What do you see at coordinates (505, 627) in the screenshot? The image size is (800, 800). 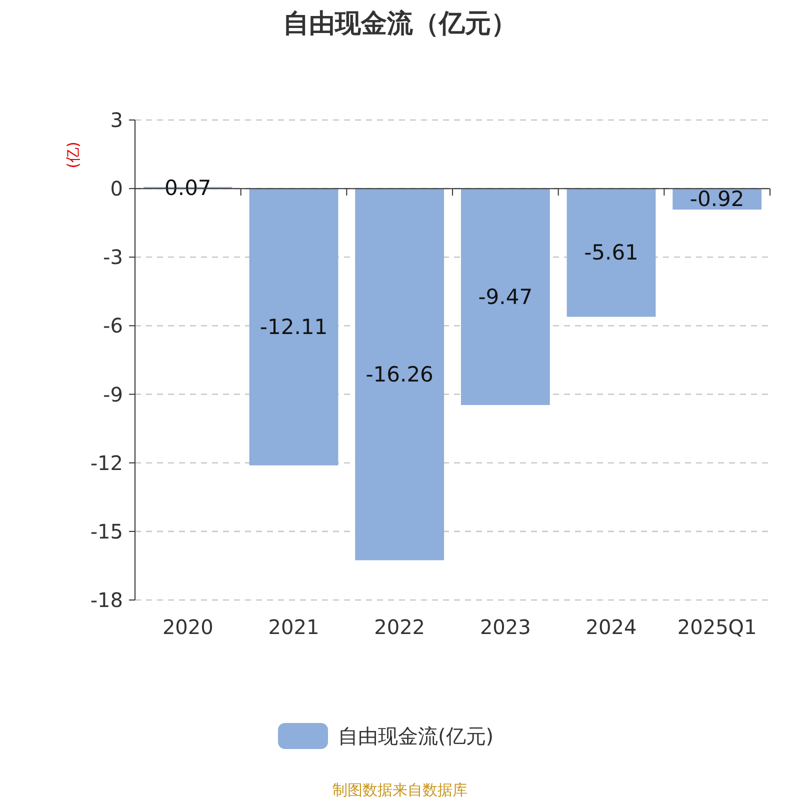 I see `x-tick-label: 2023` at bounding box center [505, 627].